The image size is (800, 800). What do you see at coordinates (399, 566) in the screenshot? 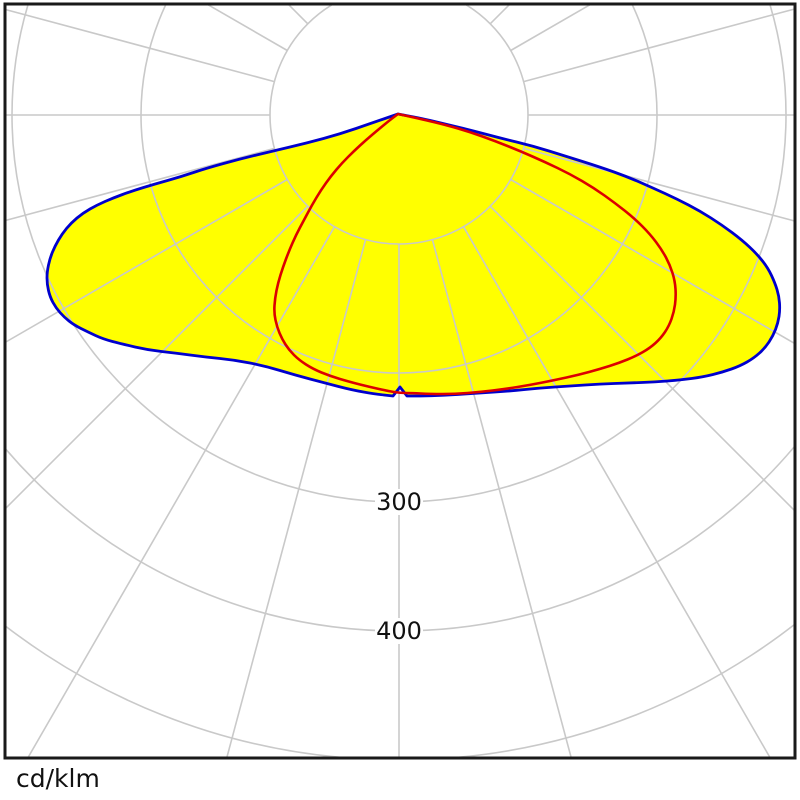
I see `radial-tick-labels: 300 400` at bounding box center [399, 566].